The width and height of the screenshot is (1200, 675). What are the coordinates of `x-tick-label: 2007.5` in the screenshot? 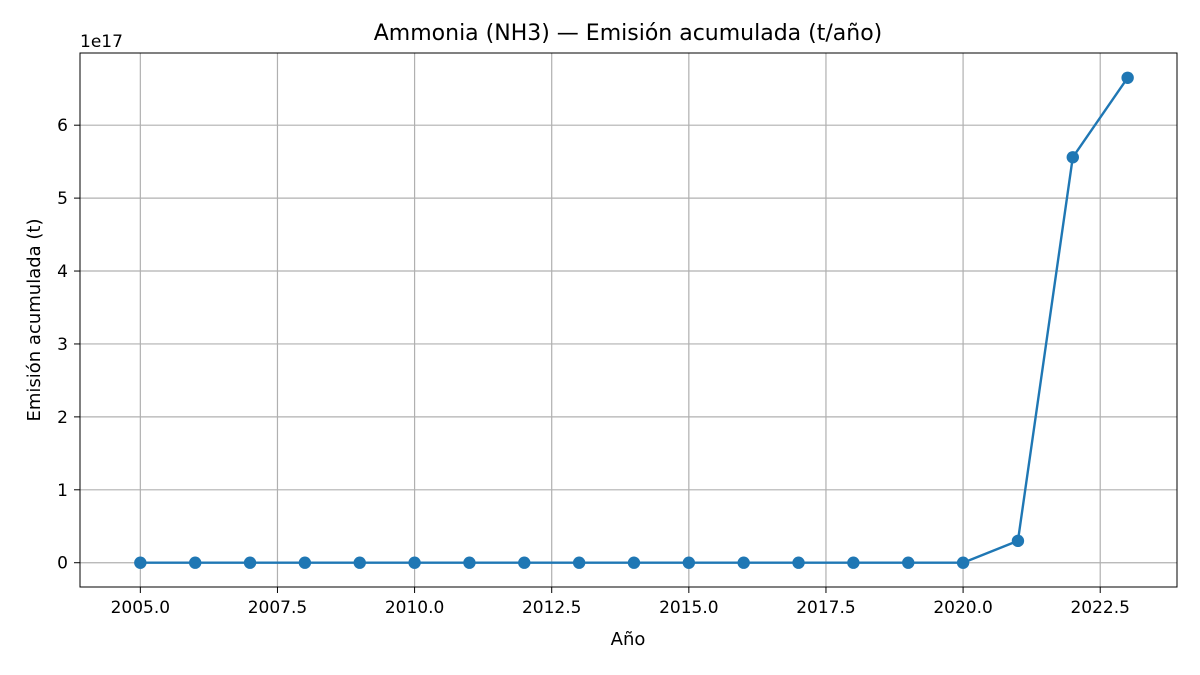 It's located at (277, 608).